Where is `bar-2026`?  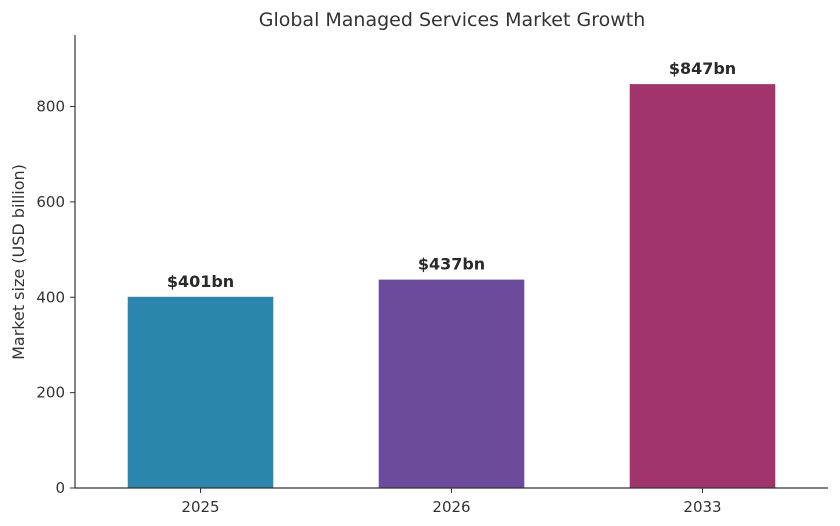 bar-2026 is located at coordinates (451, 383).